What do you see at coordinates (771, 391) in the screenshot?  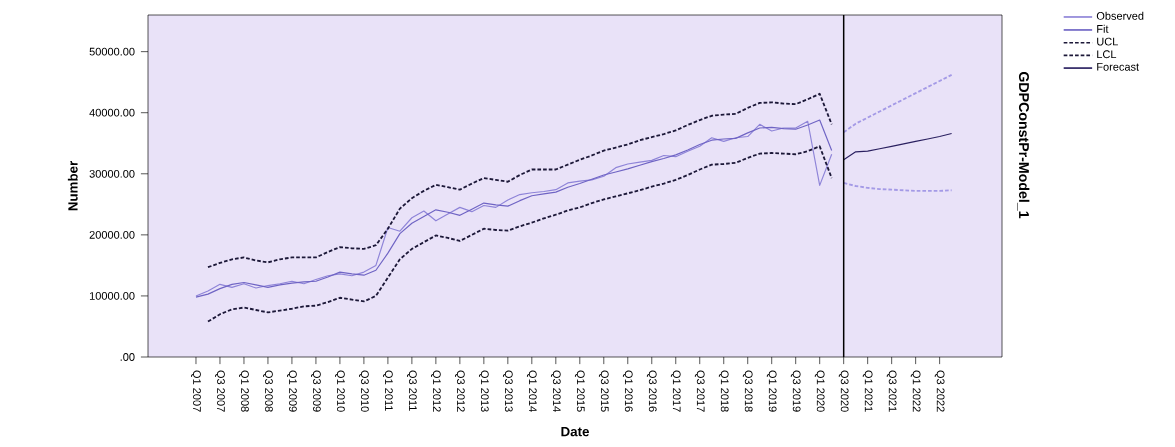 I see `x-tick-label: Q1 2019` at bounding box center [771, 391].